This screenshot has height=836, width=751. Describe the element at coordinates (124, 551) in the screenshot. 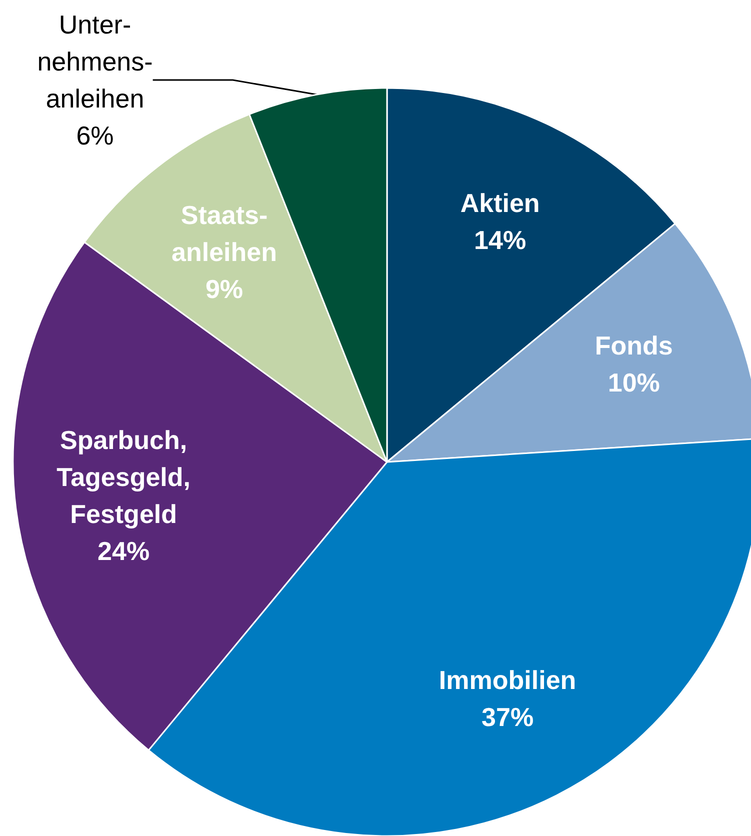

I see `data-label: 24%` at that location.